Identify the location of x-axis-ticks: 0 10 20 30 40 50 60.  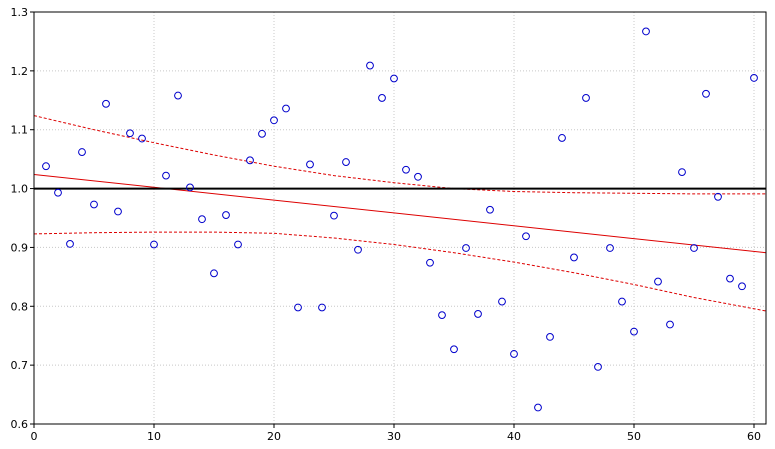
(396, 433).